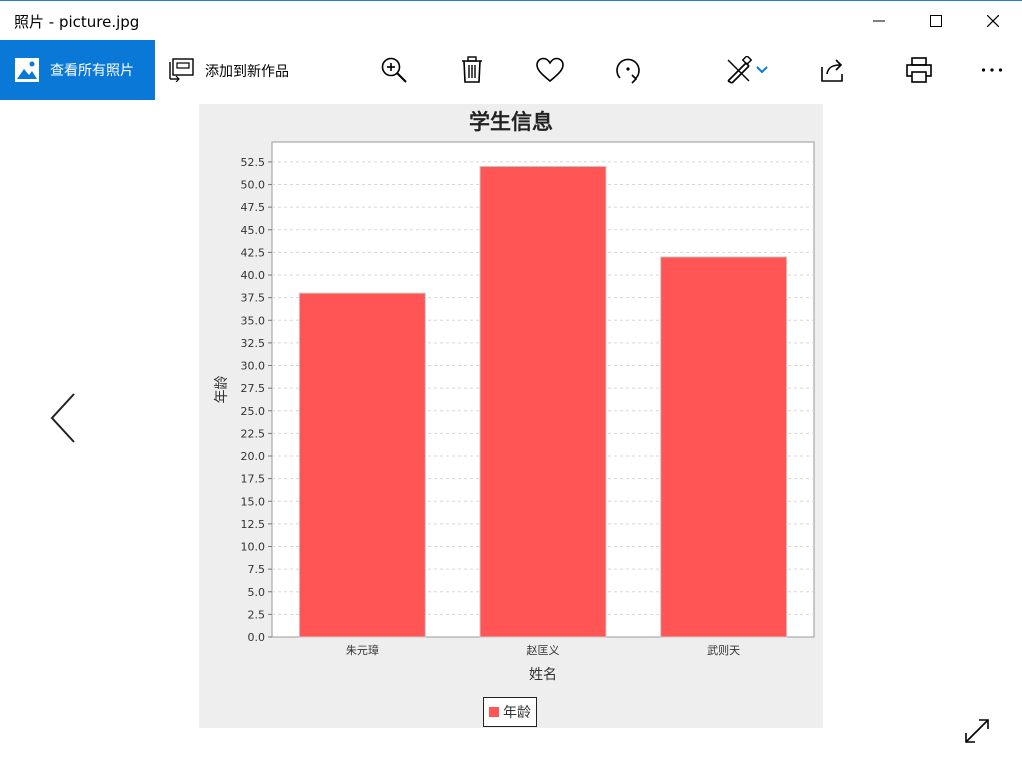 The image size is (1022, 773). What do you see at coordinates (253, 343) in the screenshot?
I see `y-tick-label: 32.5` at bounding box center [253, 343].